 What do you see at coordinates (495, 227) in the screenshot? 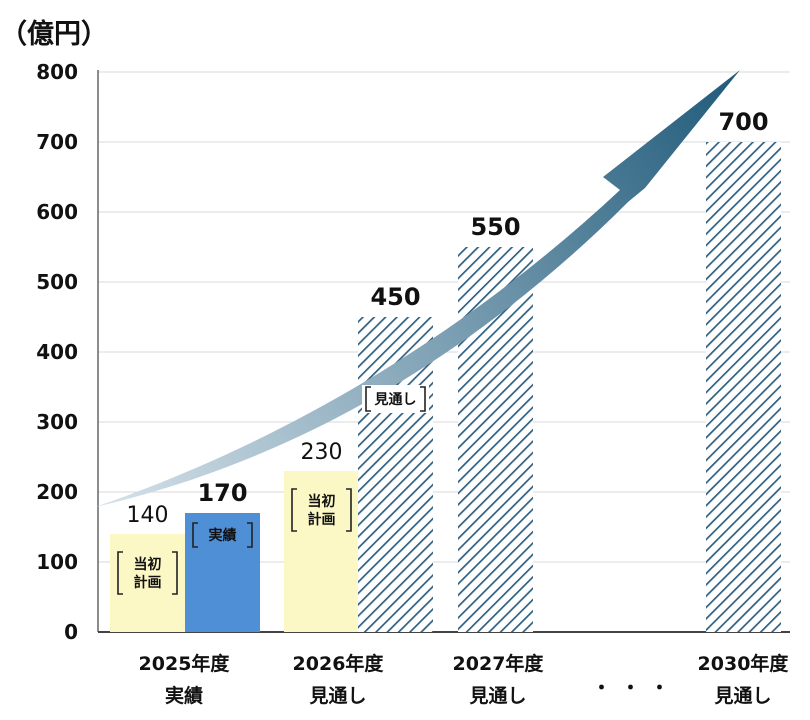
I see `bar-value-label: 550` at bounding box center [495, 227].